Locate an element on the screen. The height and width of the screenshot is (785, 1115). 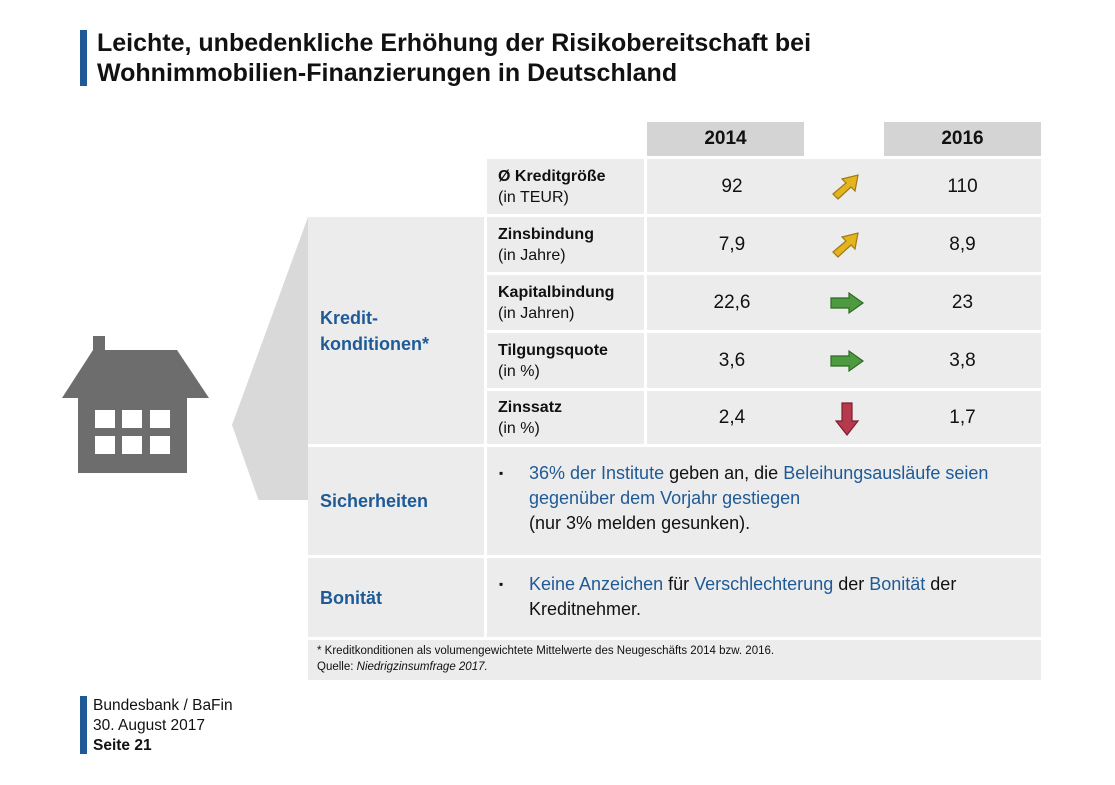
house-icon is located at coordinates (135, 404).